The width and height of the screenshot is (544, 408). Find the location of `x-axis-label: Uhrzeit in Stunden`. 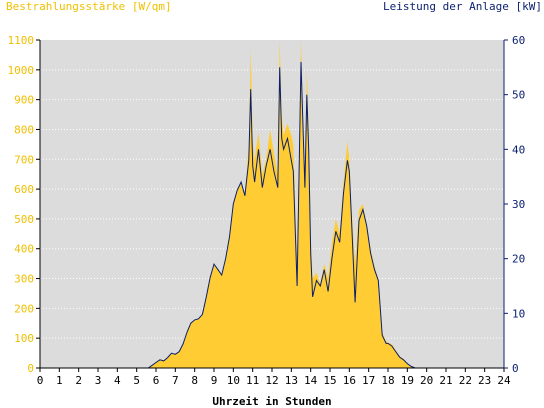

x-axis-label: Uhrzeit in Stunden is located at coordinates (271, 401).